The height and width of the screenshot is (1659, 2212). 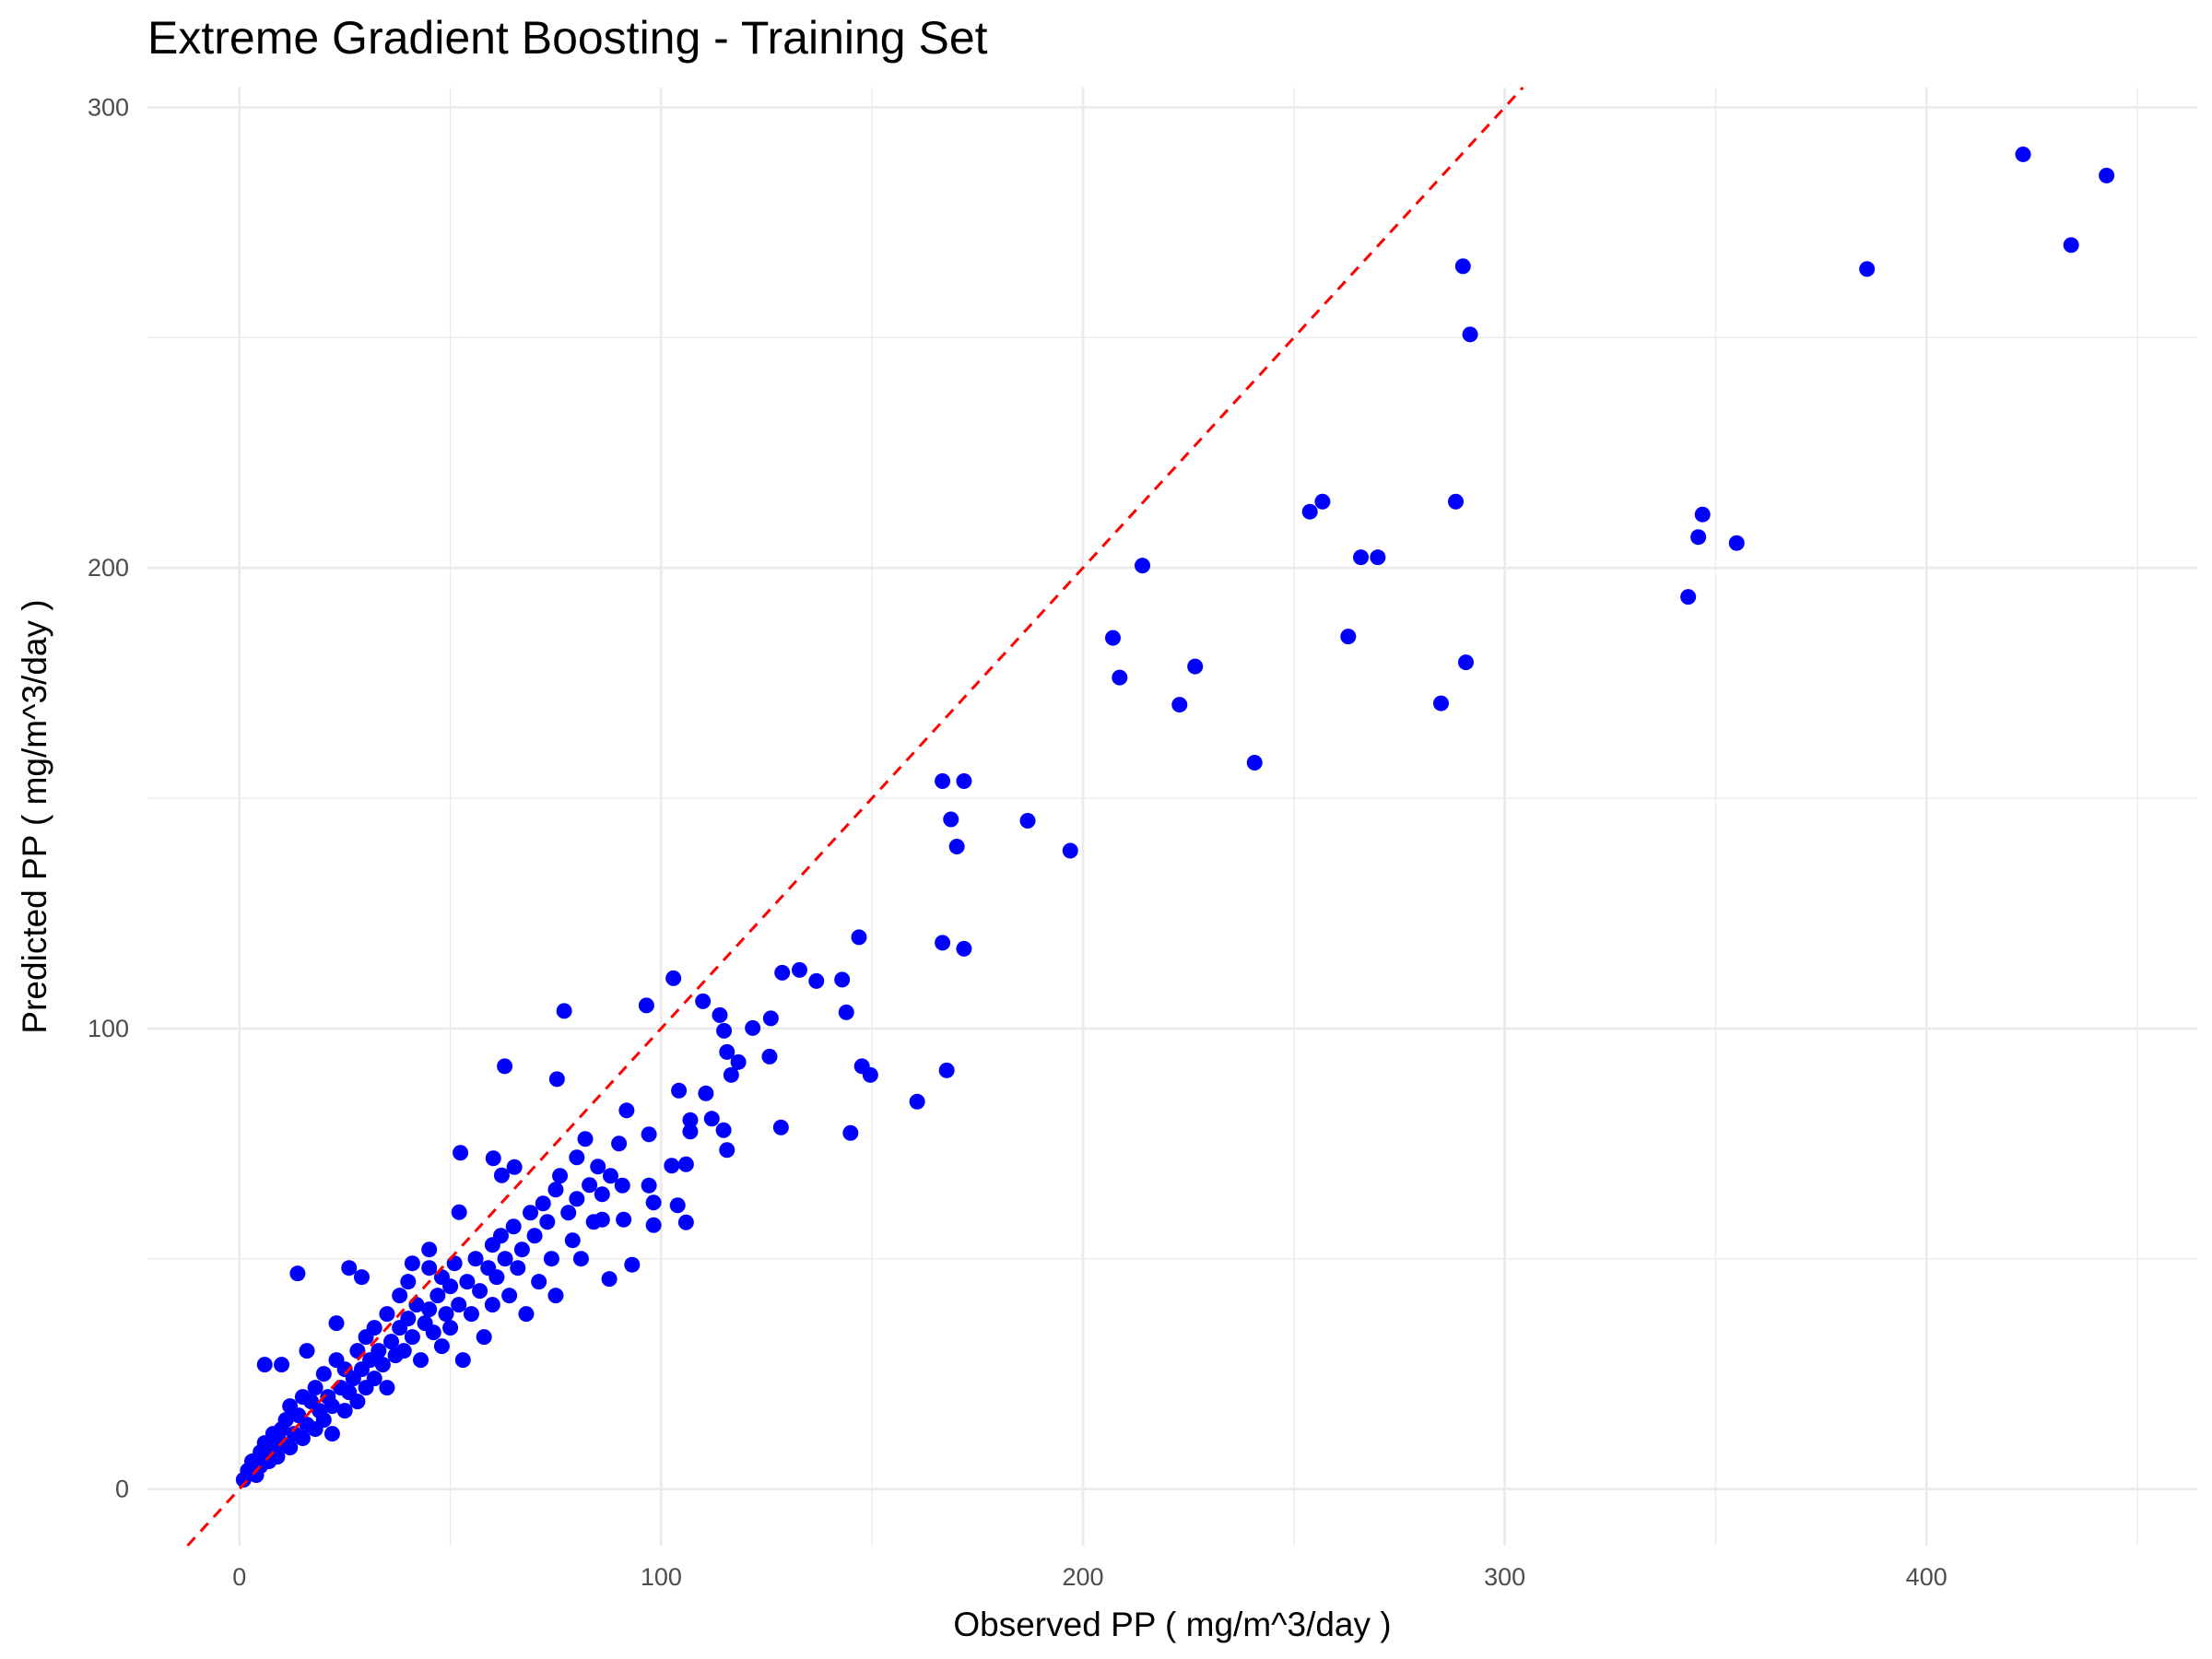 I want to click on x-axis-title: Observed PP ( mg/m^3/day ), so click(x=1172, y=1624).